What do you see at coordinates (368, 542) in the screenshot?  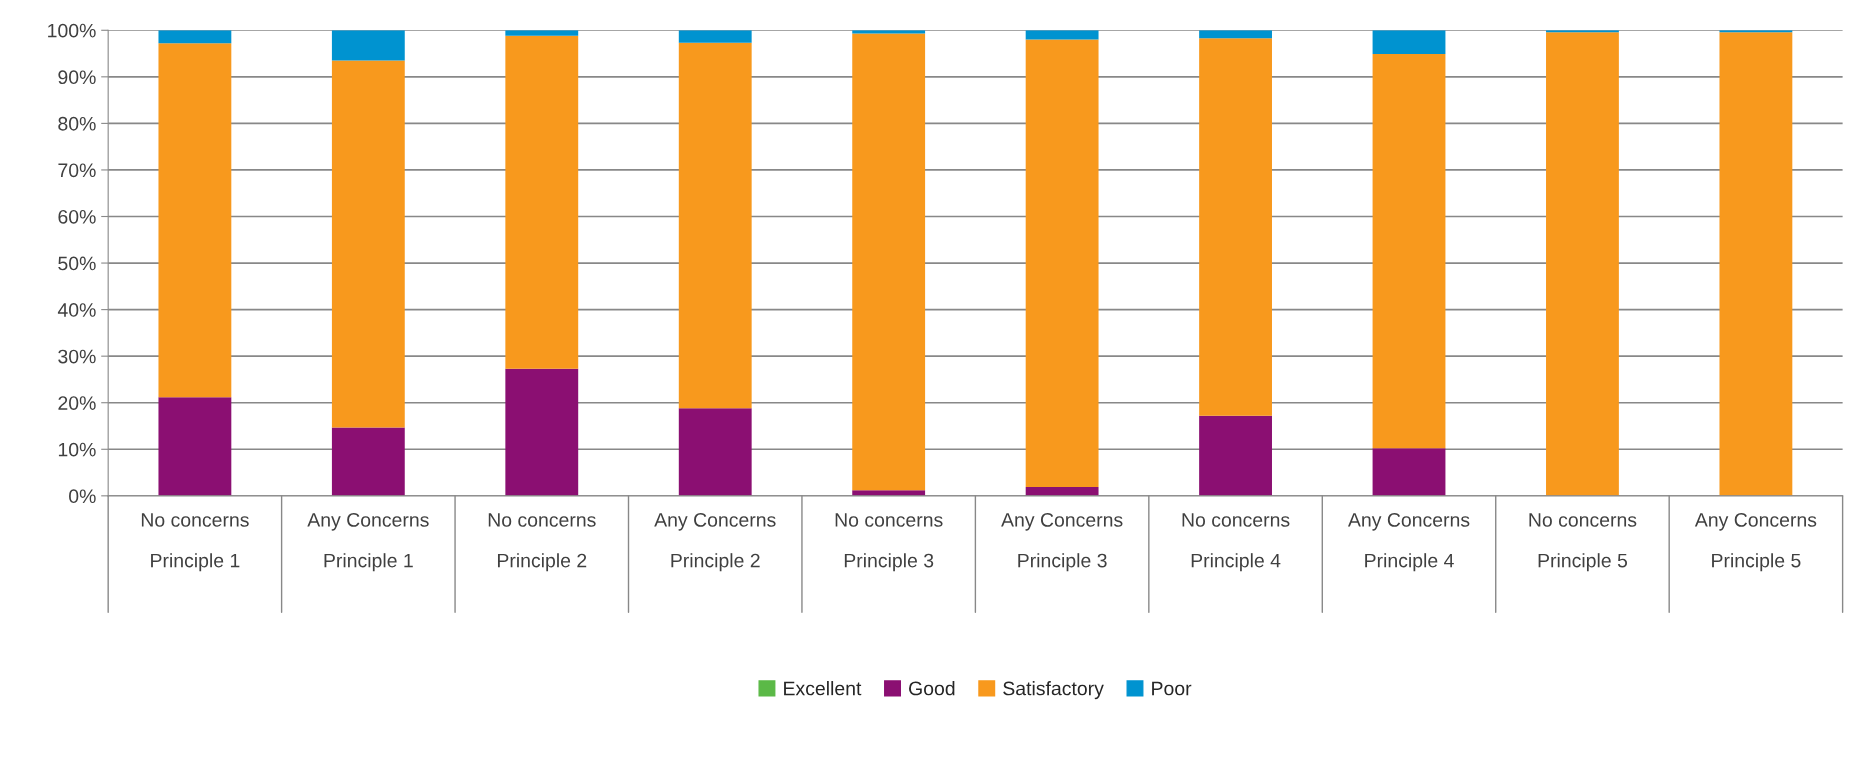 I see `x-tick-label: Any Concerns Principle 1` at bounding box center [368, 542].